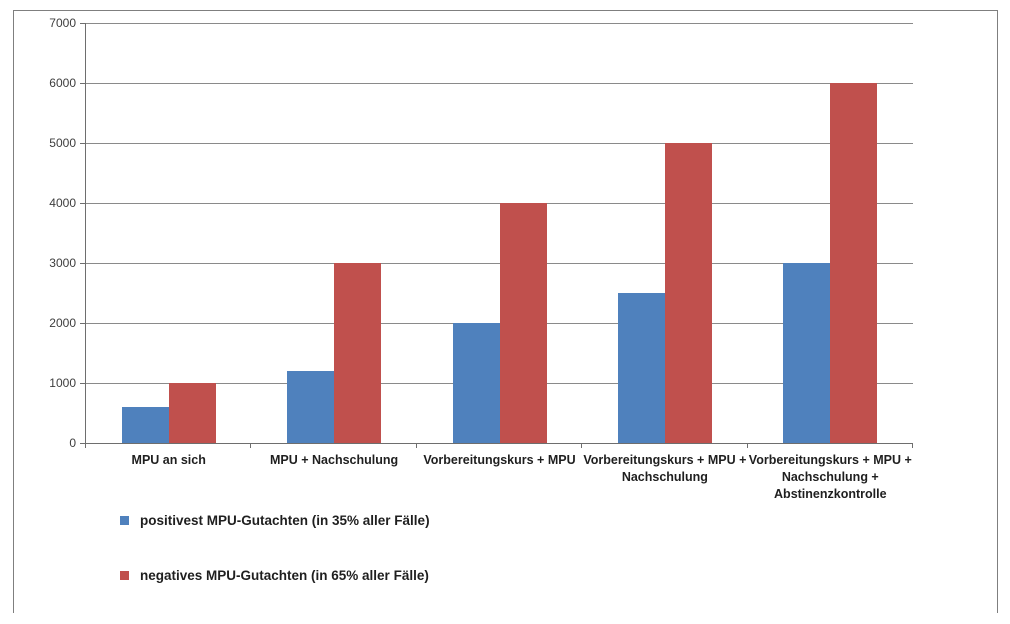 The image size is (1010, 624). What do you see at coordinates (62, 263) in the screenshot?
I see `y-axis-tick-label: 3000` at bounding box center [62, 263].